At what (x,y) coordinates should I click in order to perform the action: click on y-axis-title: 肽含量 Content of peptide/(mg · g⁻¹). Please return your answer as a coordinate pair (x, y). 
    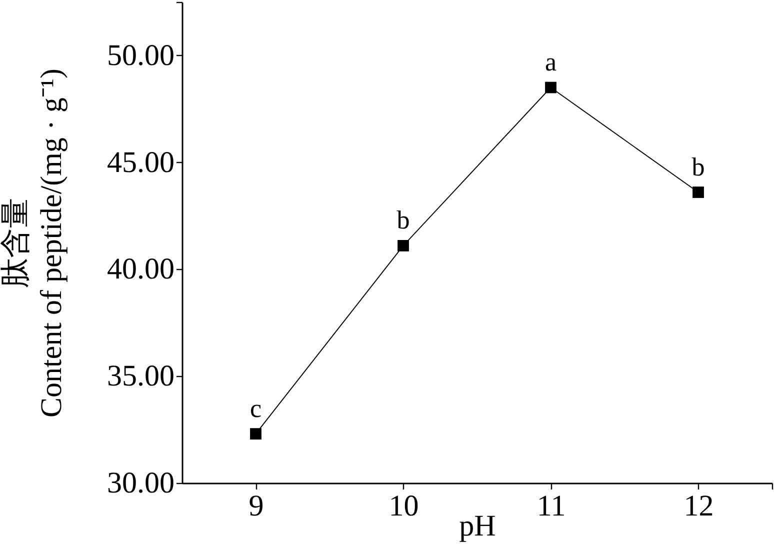
    Looking at the image, I should click on (34, 243).